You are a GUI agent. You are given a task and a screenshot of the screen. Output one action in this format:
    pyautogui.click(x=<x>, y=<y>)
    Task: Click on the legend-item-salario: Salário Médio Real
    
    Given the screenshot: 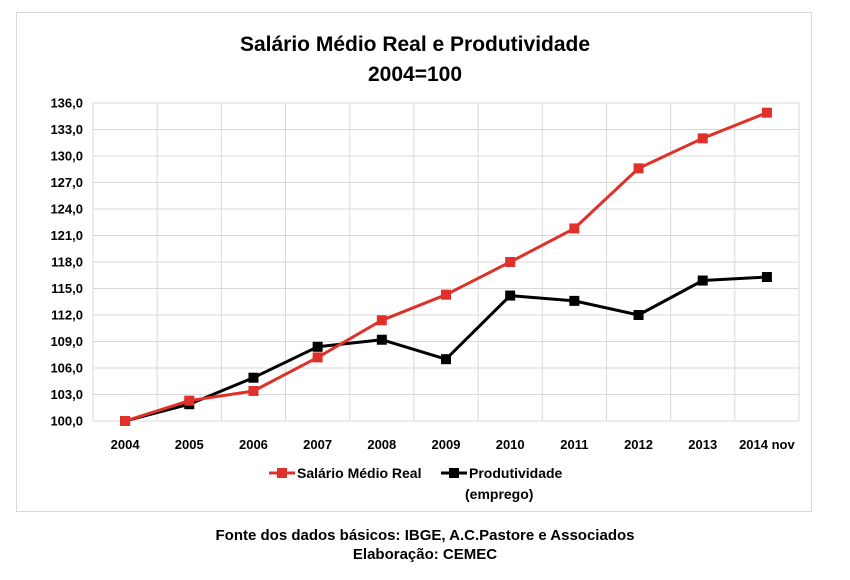 What is the action you would take?
    pyautogui.click(x=345, y=473)
    